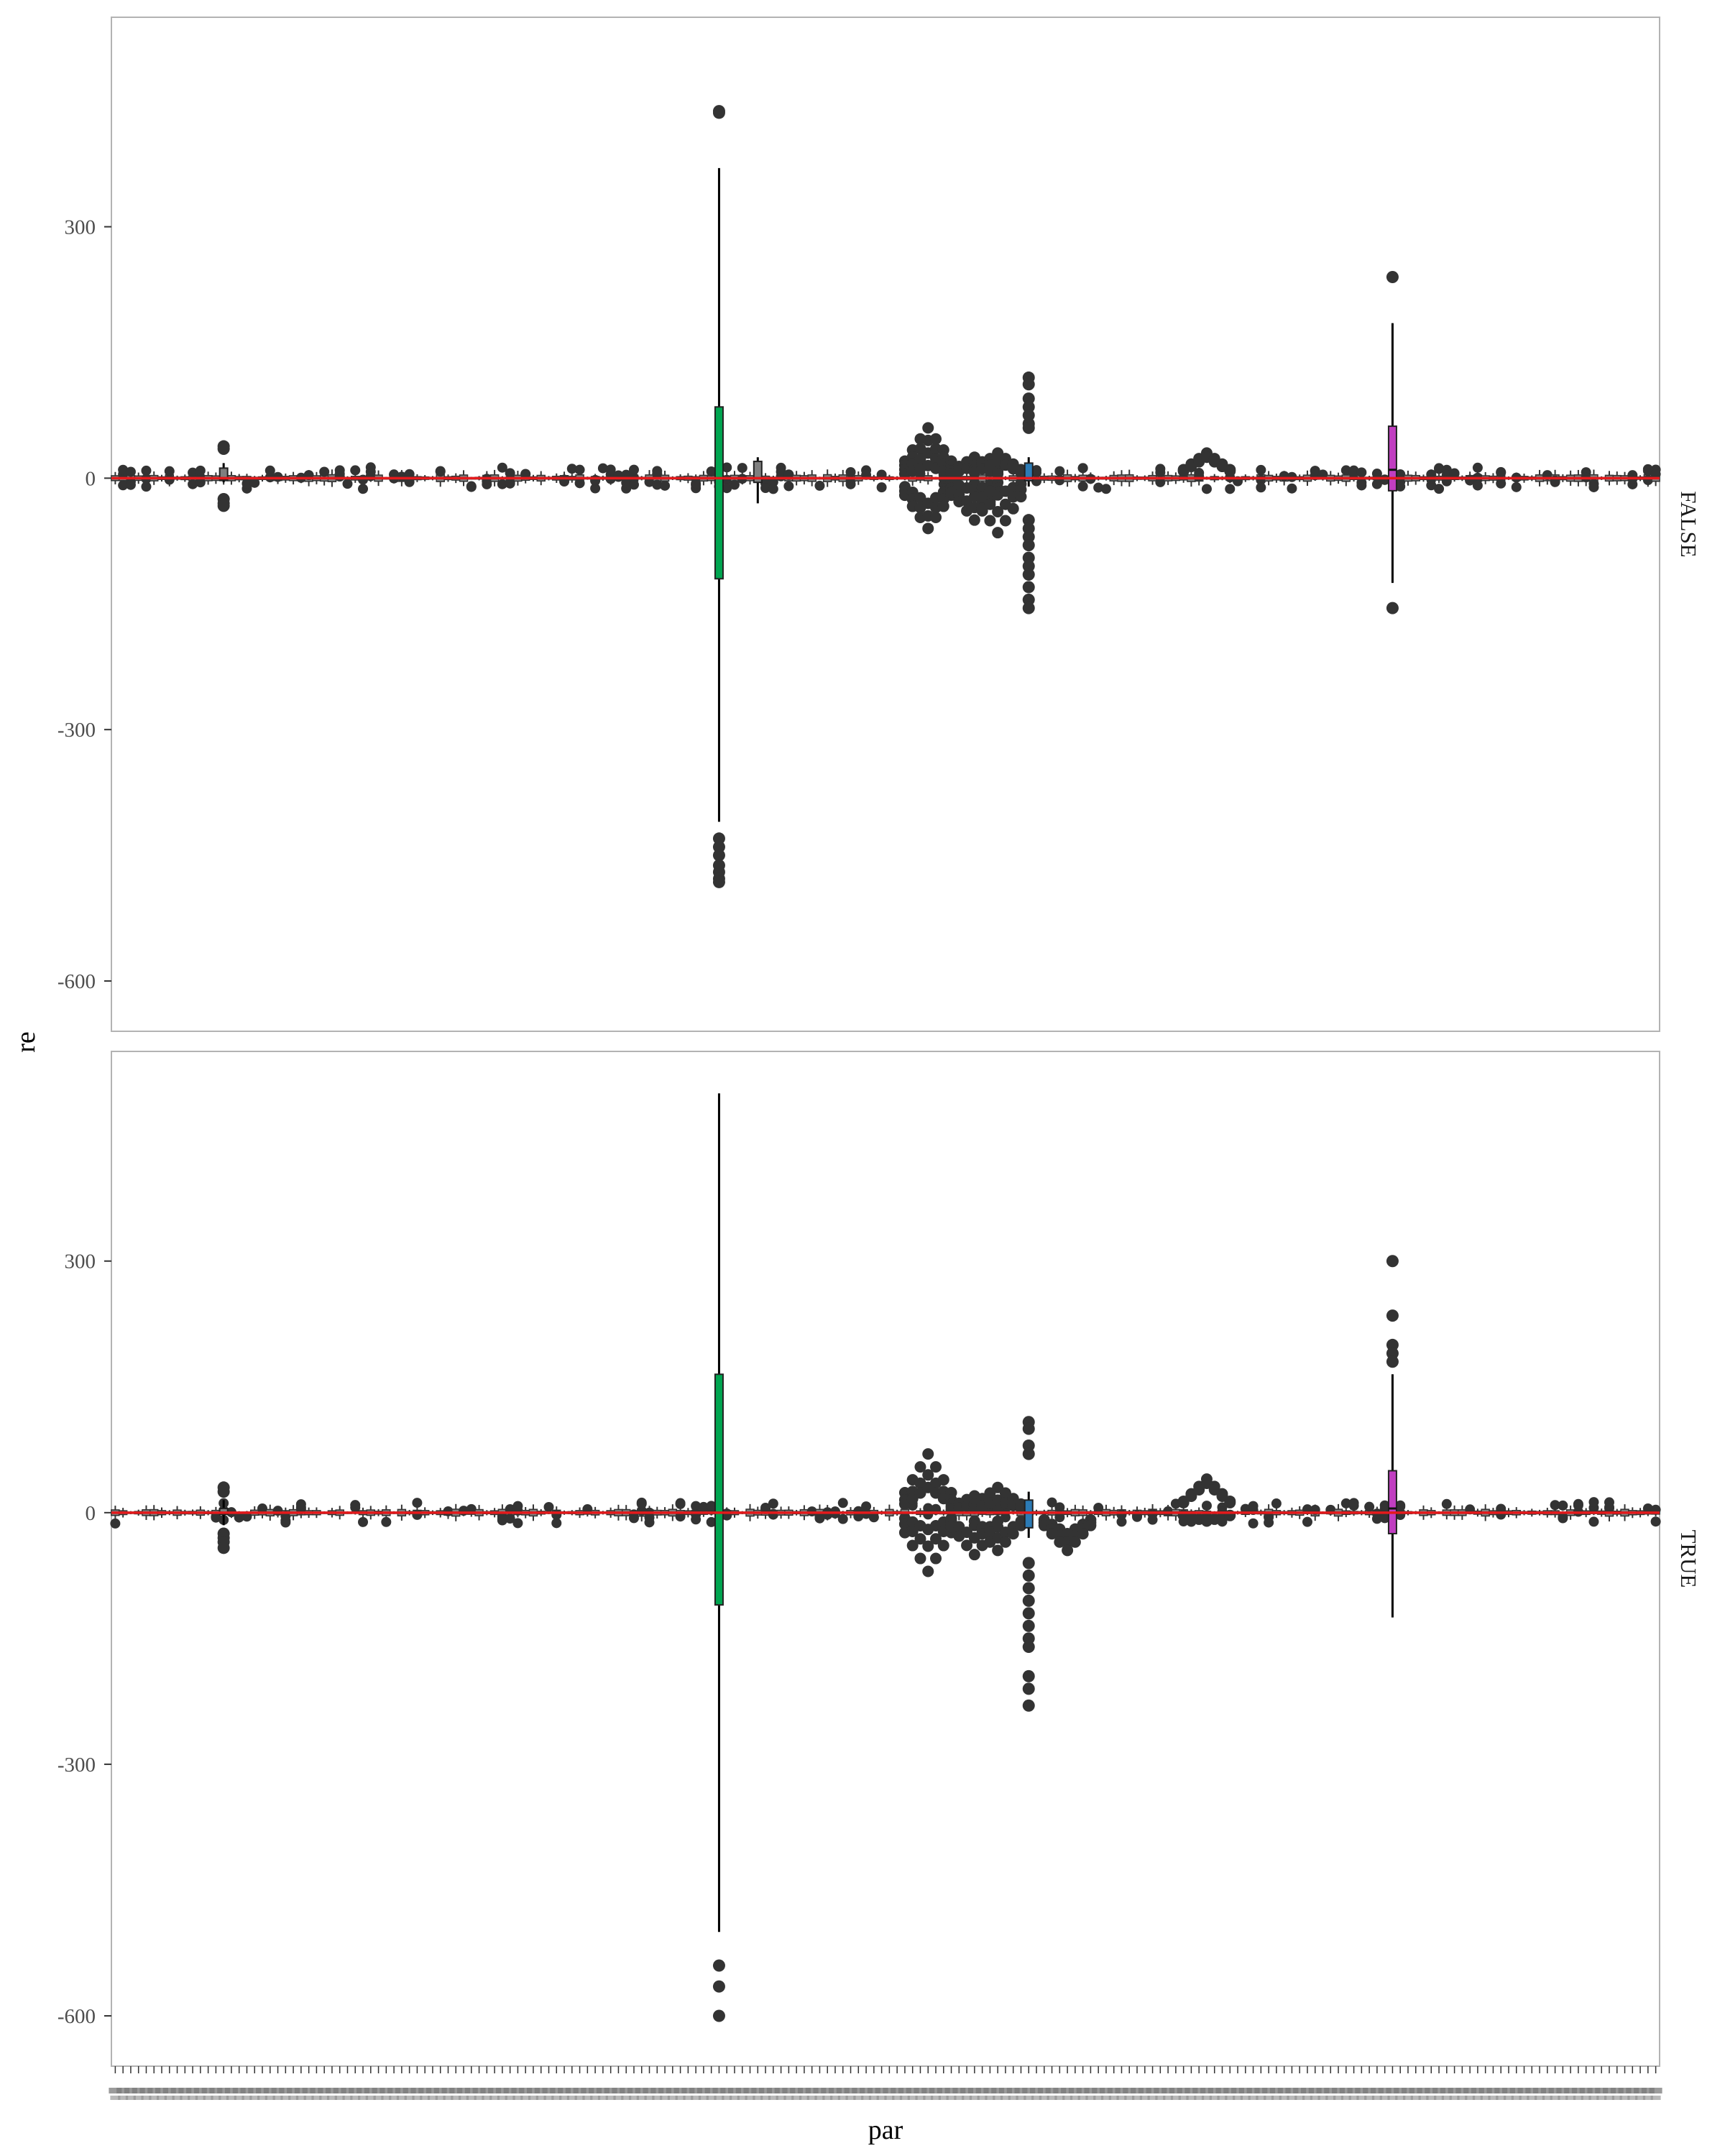 The image size is (1725, 2156). Describe the element at coordinates (77, 981) in the screenshot. I see `y-tick-label: -600` at that location.